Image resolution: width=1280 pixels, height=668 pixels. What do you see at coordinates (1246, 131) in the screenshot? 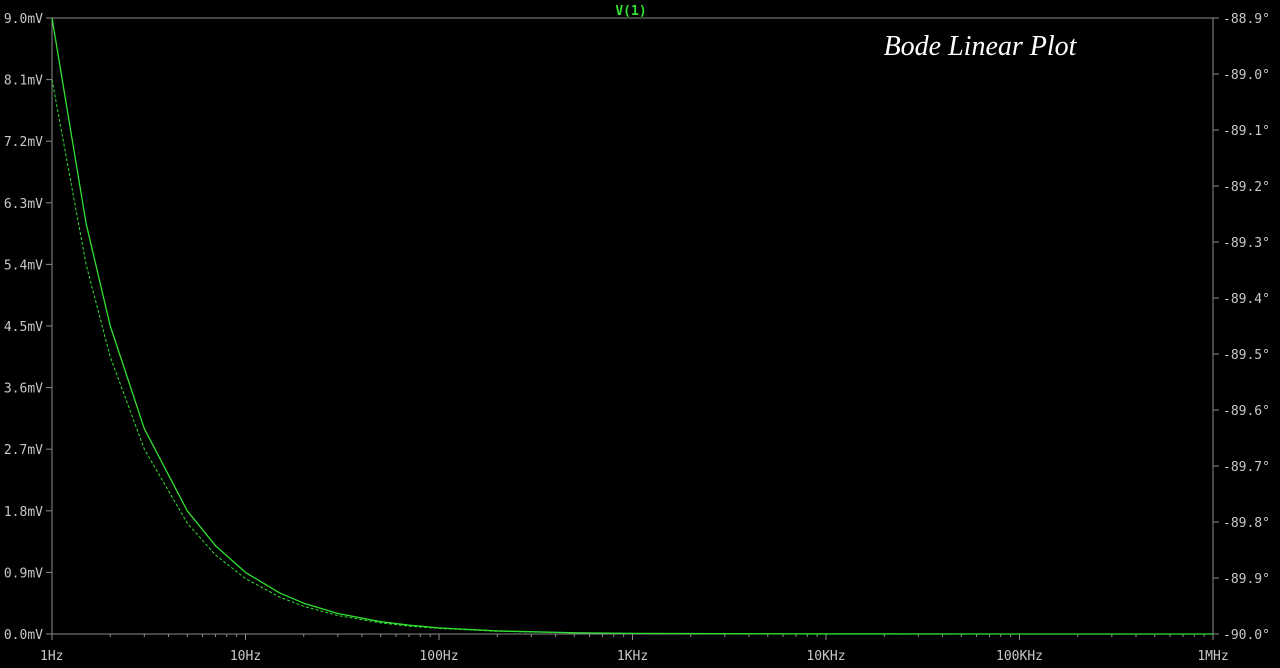
I see `y-right-tick-label: -89.1°` at bounding box center [1246, 131].